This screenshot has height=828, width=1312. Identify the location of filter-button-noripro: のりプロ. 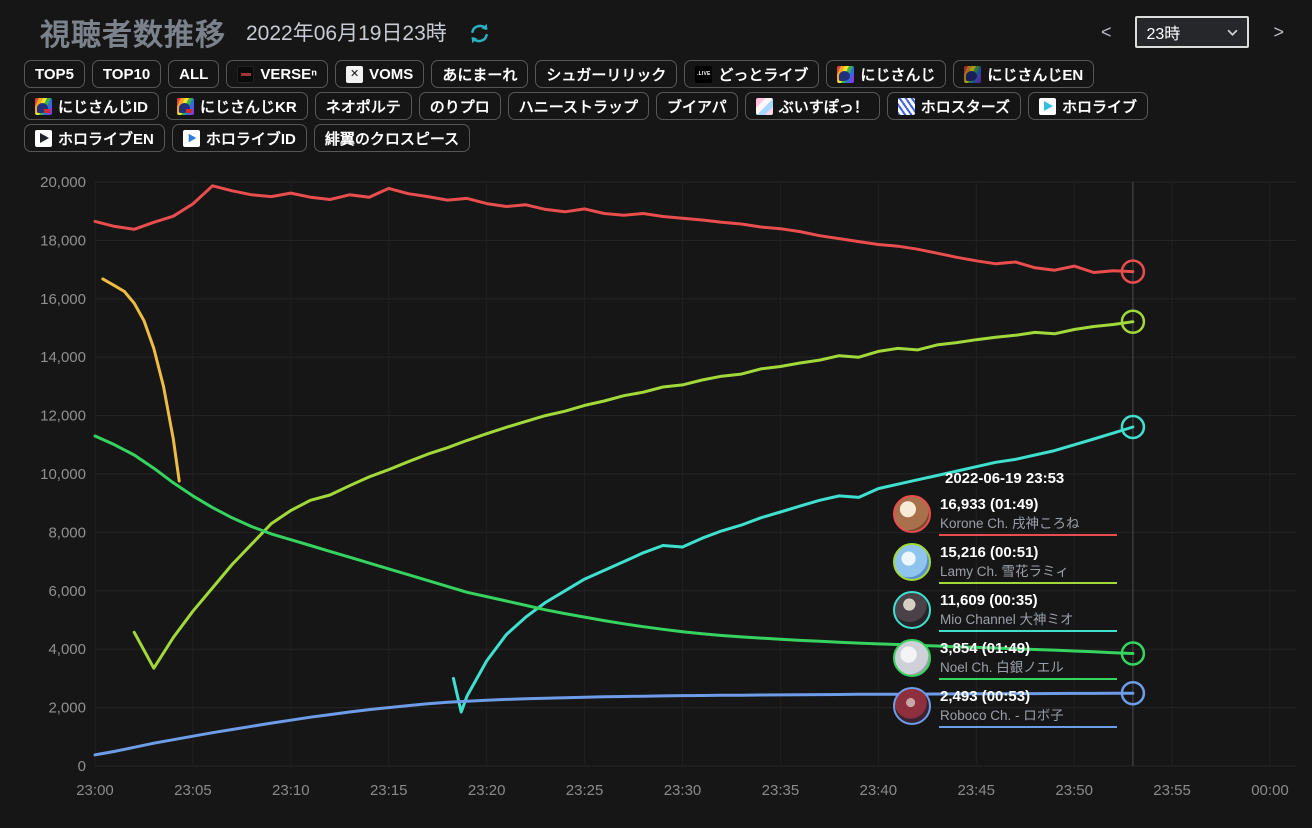
(459, 106).